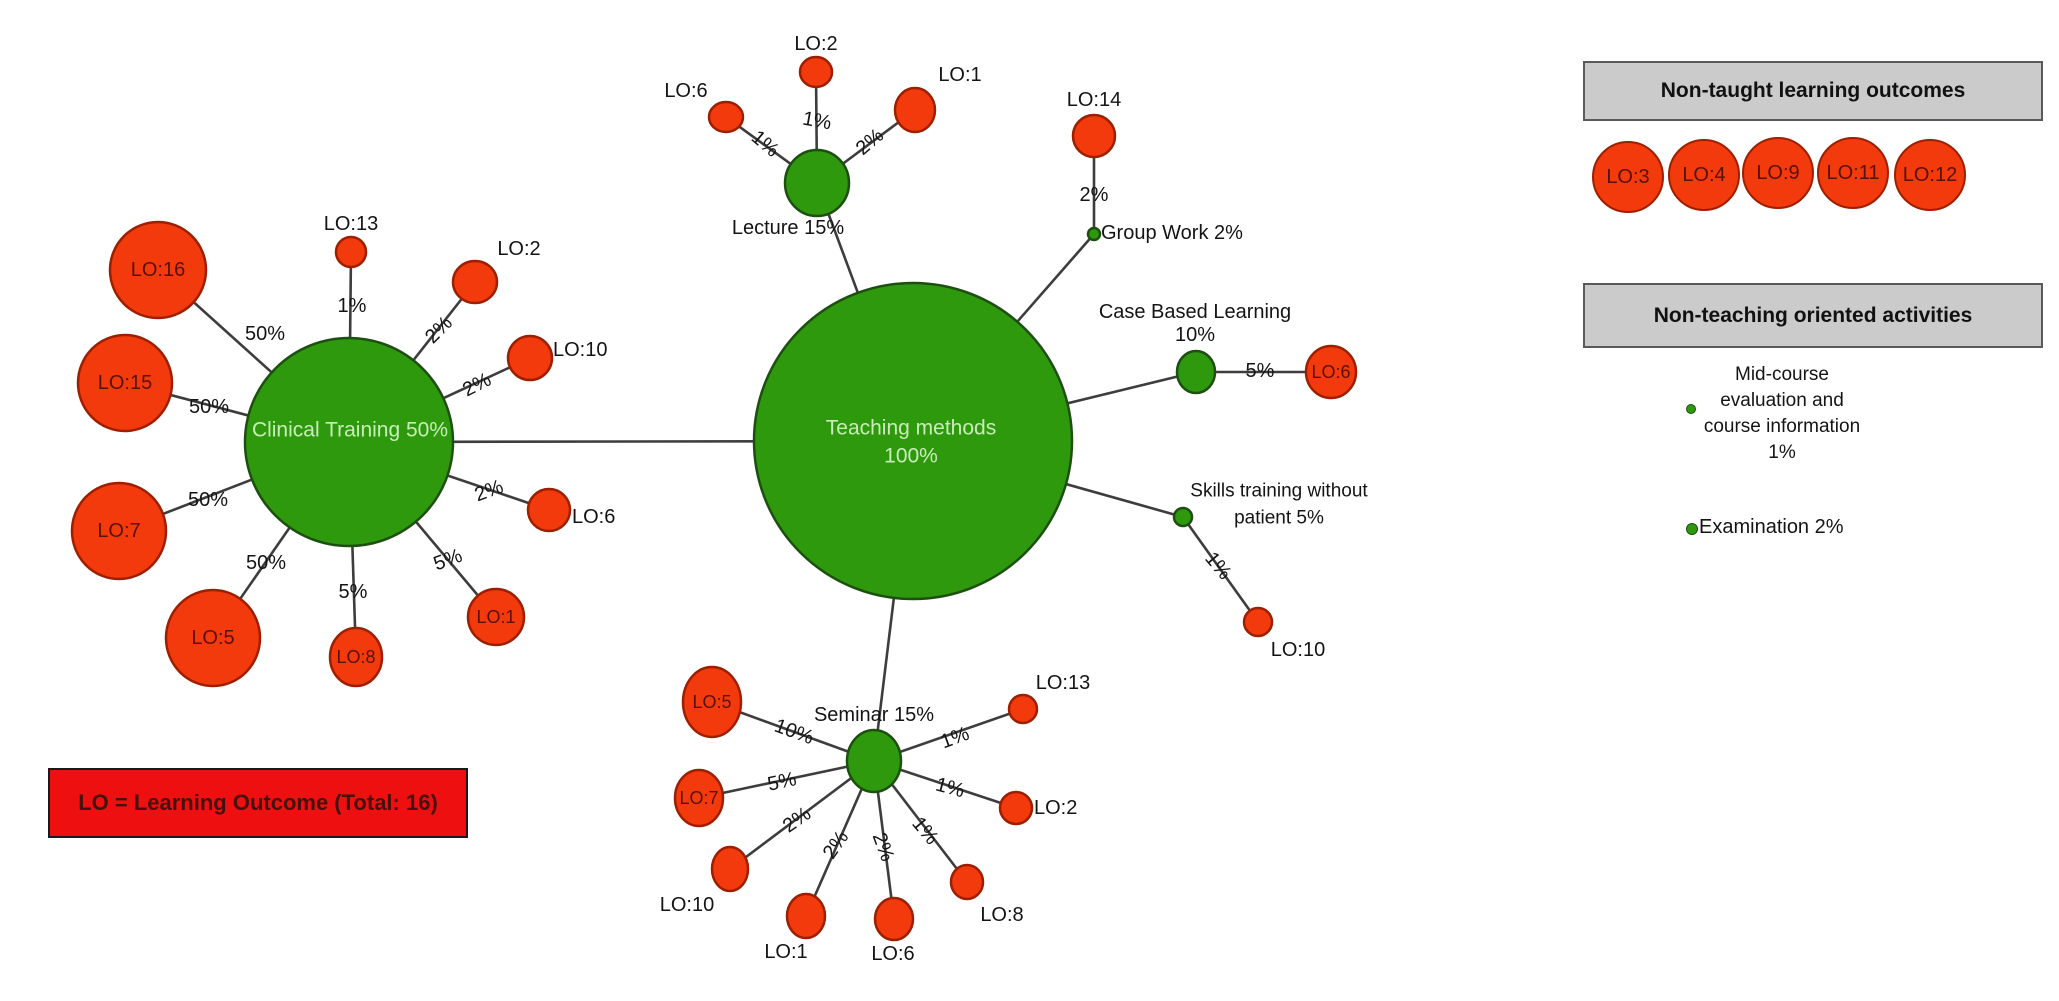  I want to click on edge-label-case-based-learning-cbl-lo6: 5%, so click(1260, 371).